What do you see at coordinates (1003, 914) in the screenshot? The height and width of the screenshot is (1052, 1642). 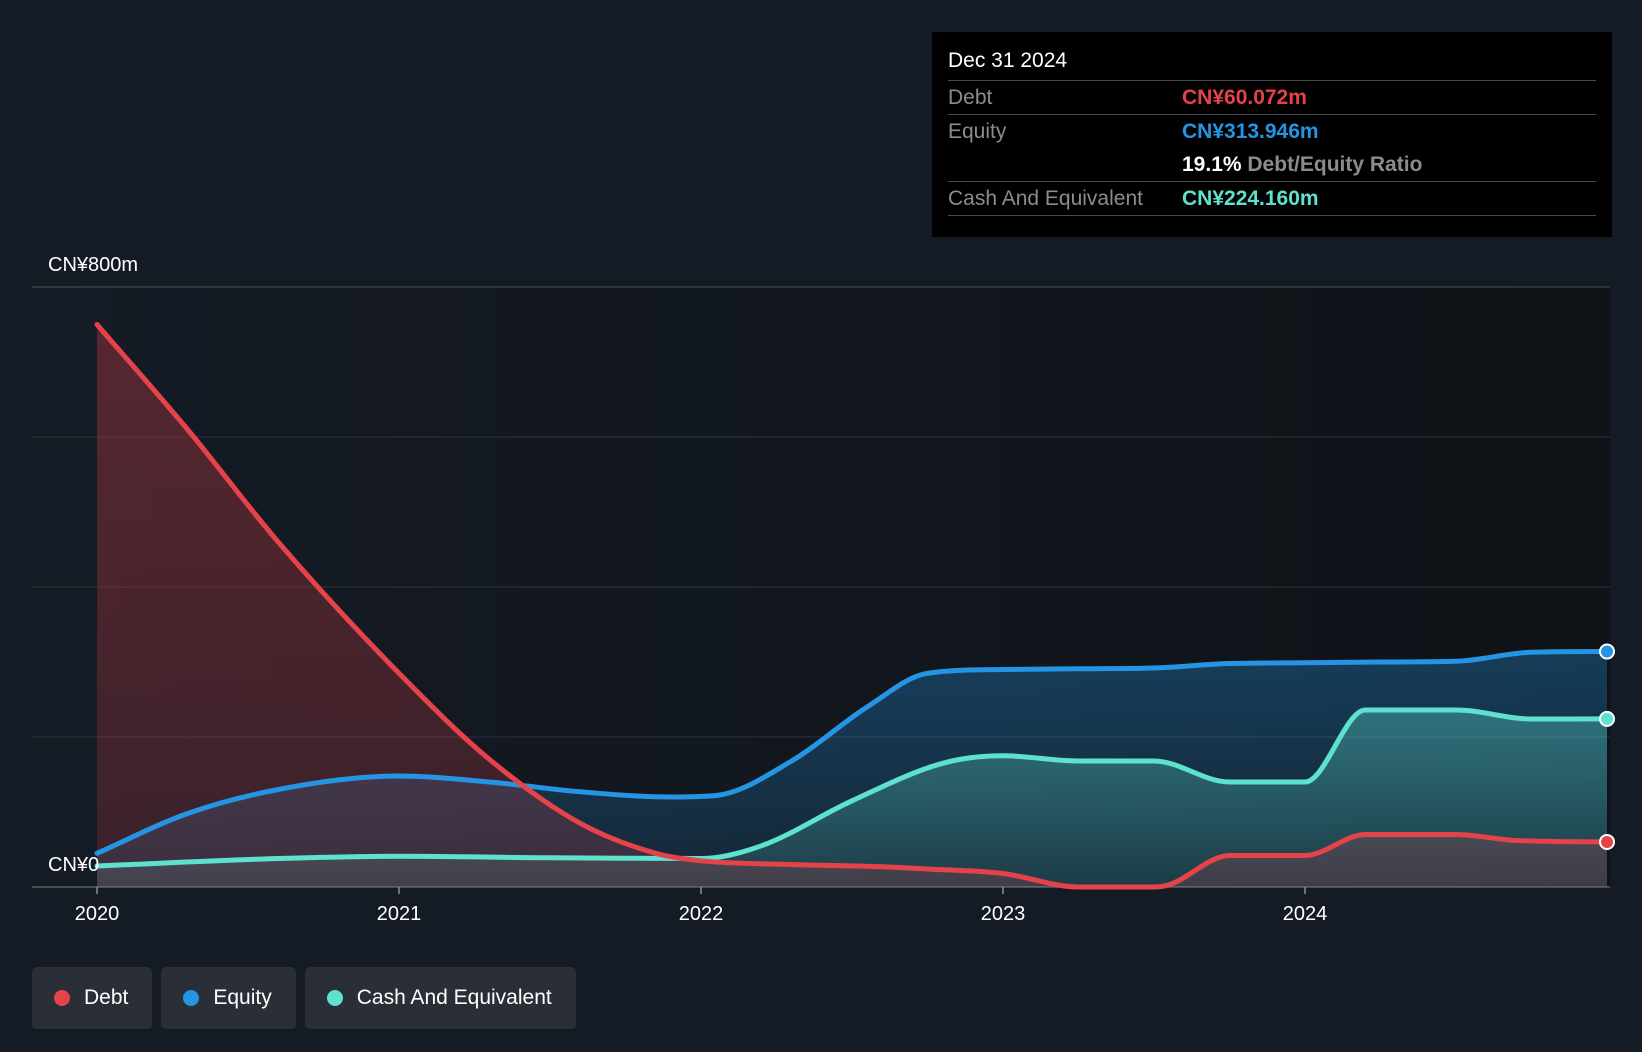 I see `x-tick-label: 2023` at bounding box center [1003, 914].